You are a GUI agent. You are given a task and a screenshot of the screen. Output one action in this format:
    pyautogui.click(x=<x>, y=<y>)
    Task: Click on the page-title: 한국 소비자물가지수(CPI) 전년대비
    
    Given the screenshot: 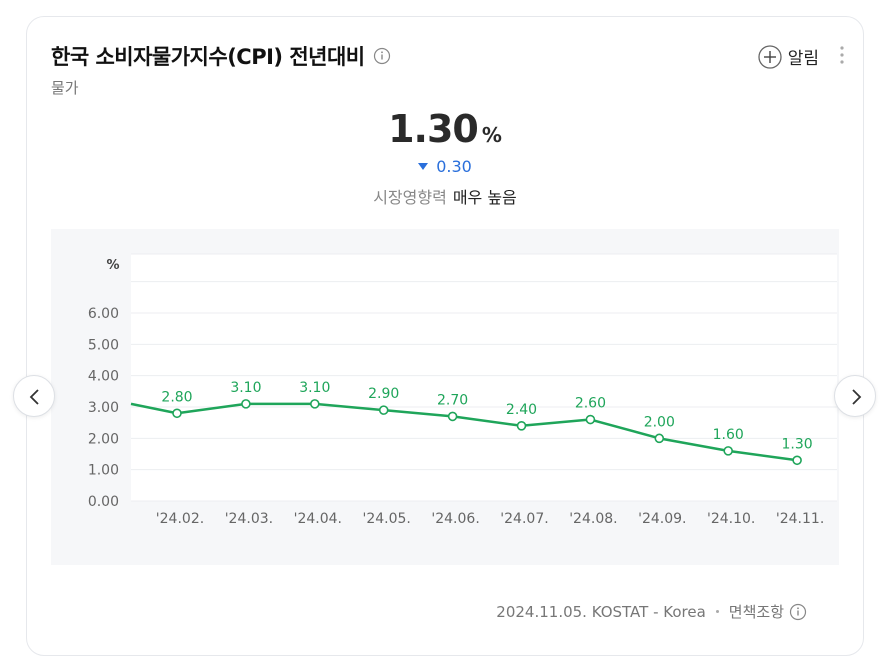 What is the action you would take?
    pyautogui.click(x=208, y=57)
    